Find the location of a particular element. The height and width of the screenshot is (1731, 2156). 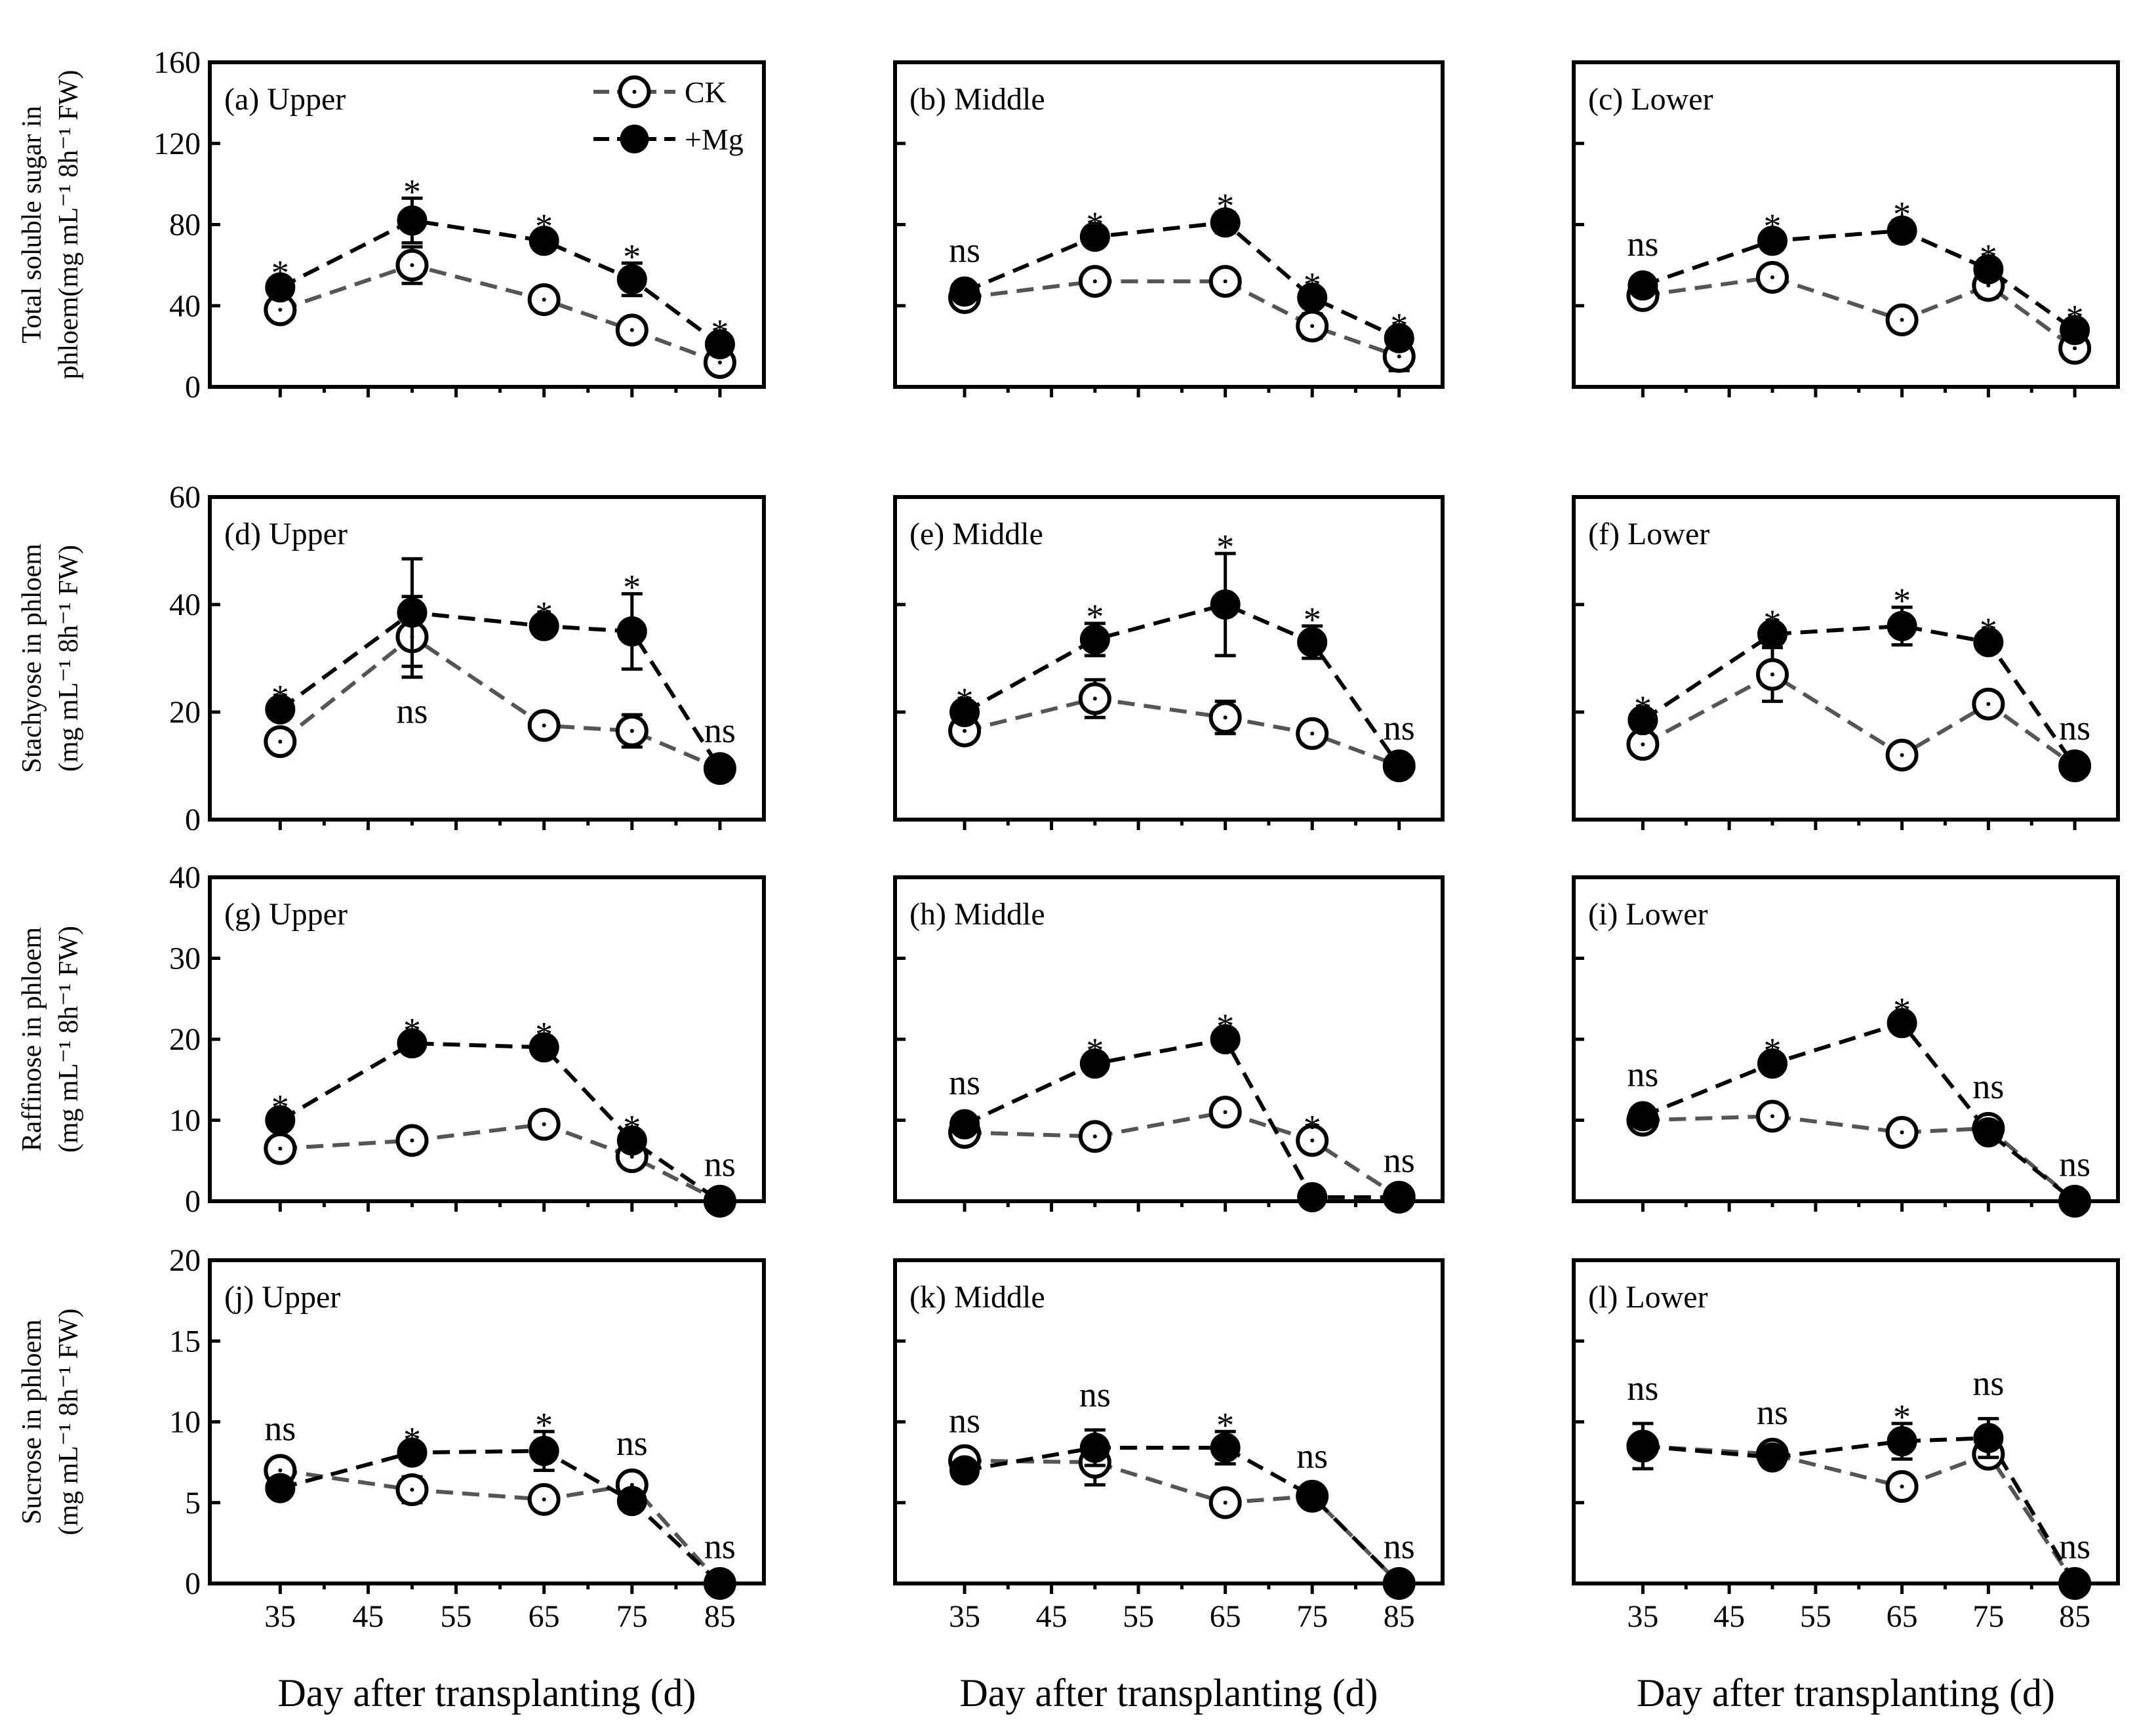

legend-label: +Mg is located at coordinates (715, 139).